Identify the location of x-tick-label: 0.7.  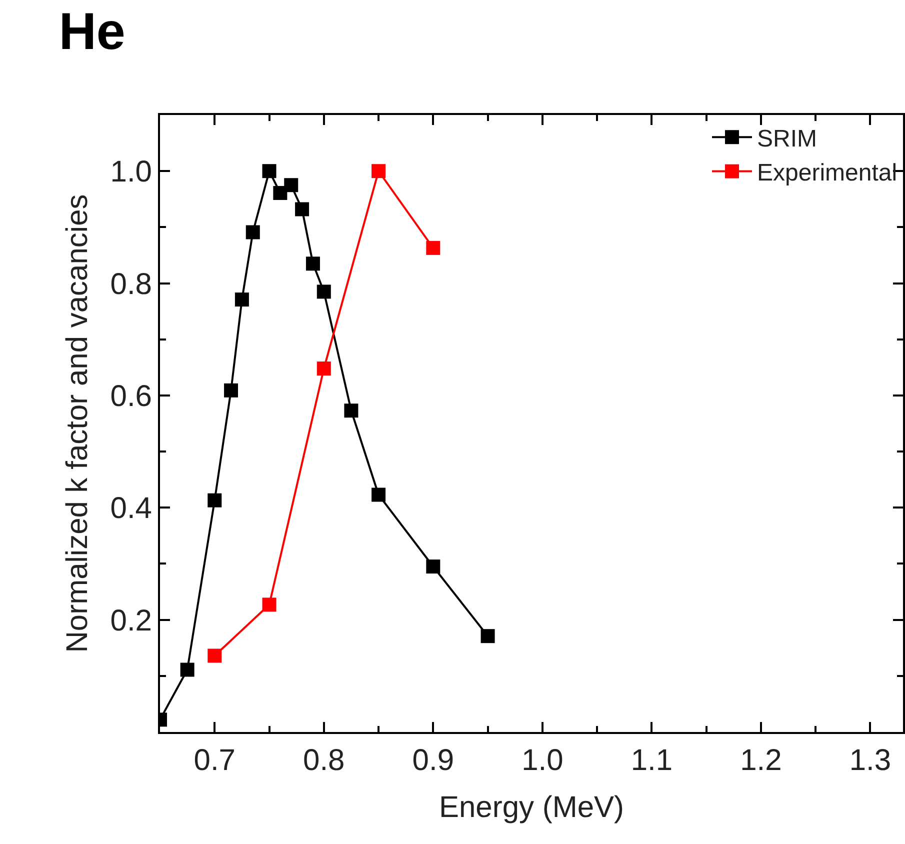
(215, 760).